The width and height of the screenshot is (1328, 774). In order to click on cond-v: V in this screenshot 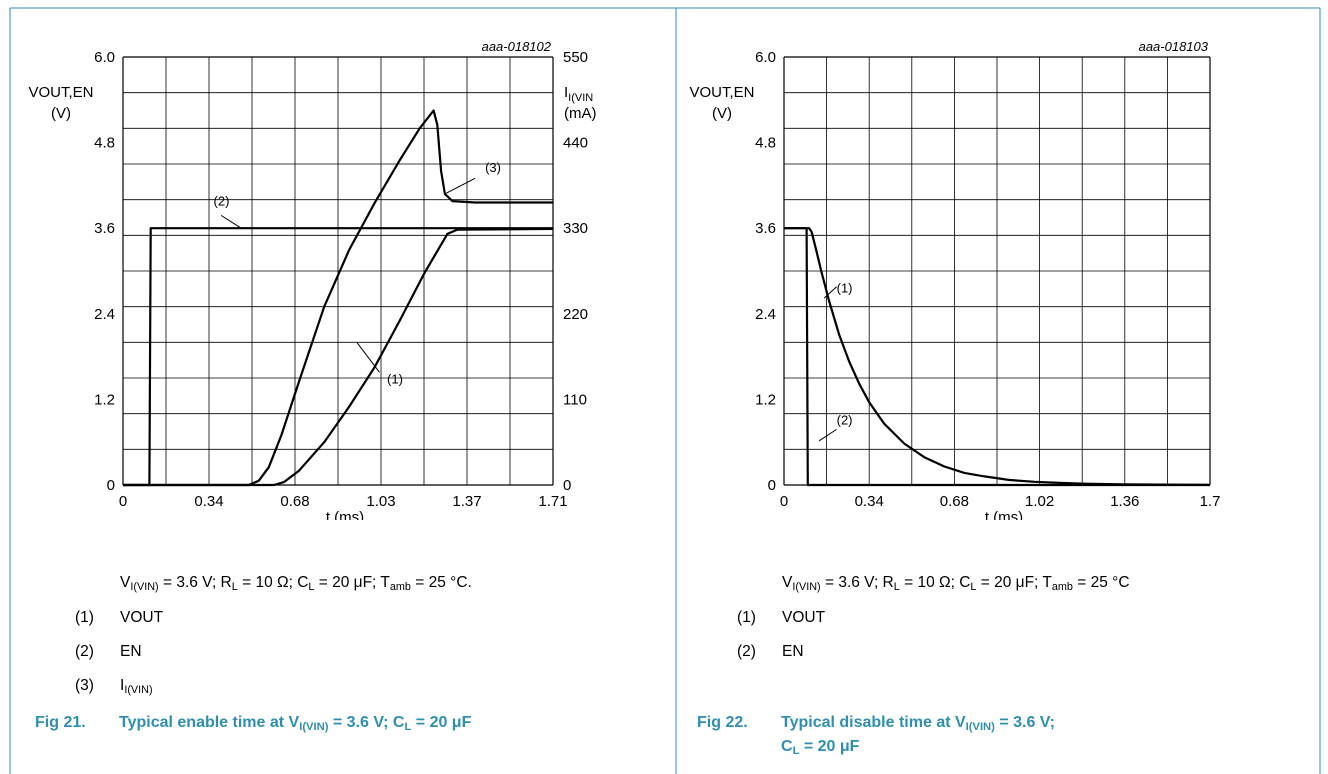, I will do `click(125, 582)`.